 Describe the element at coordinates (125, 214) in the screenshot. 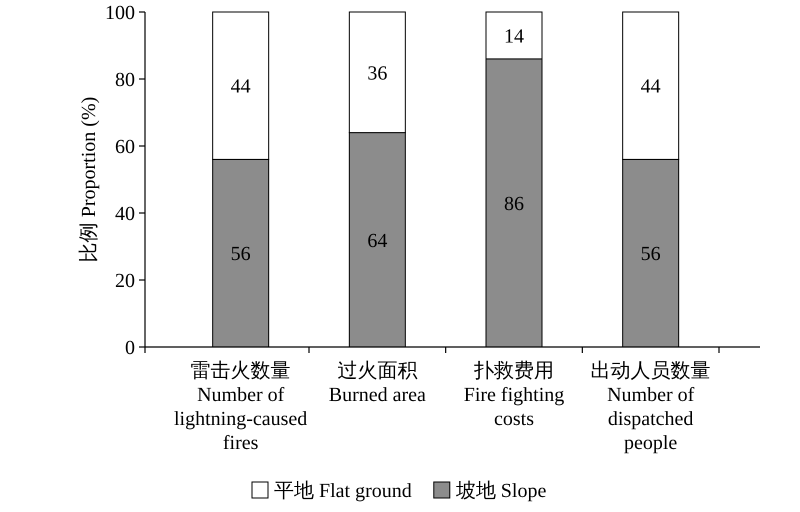

I see `y-tick-label: 40` at that location.